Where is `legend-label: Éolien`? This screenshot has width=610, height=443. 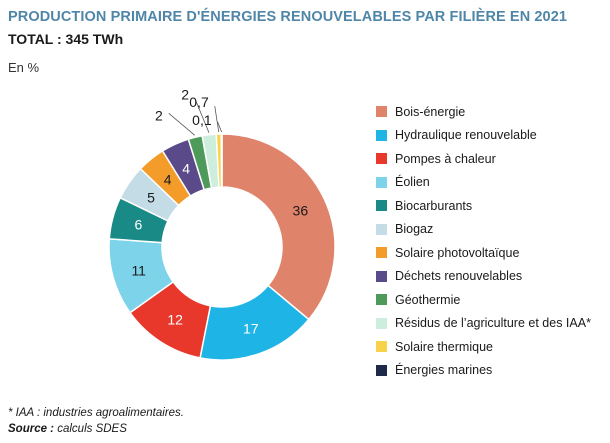
legend-label: Éolien is located at coordinates (412, 182).